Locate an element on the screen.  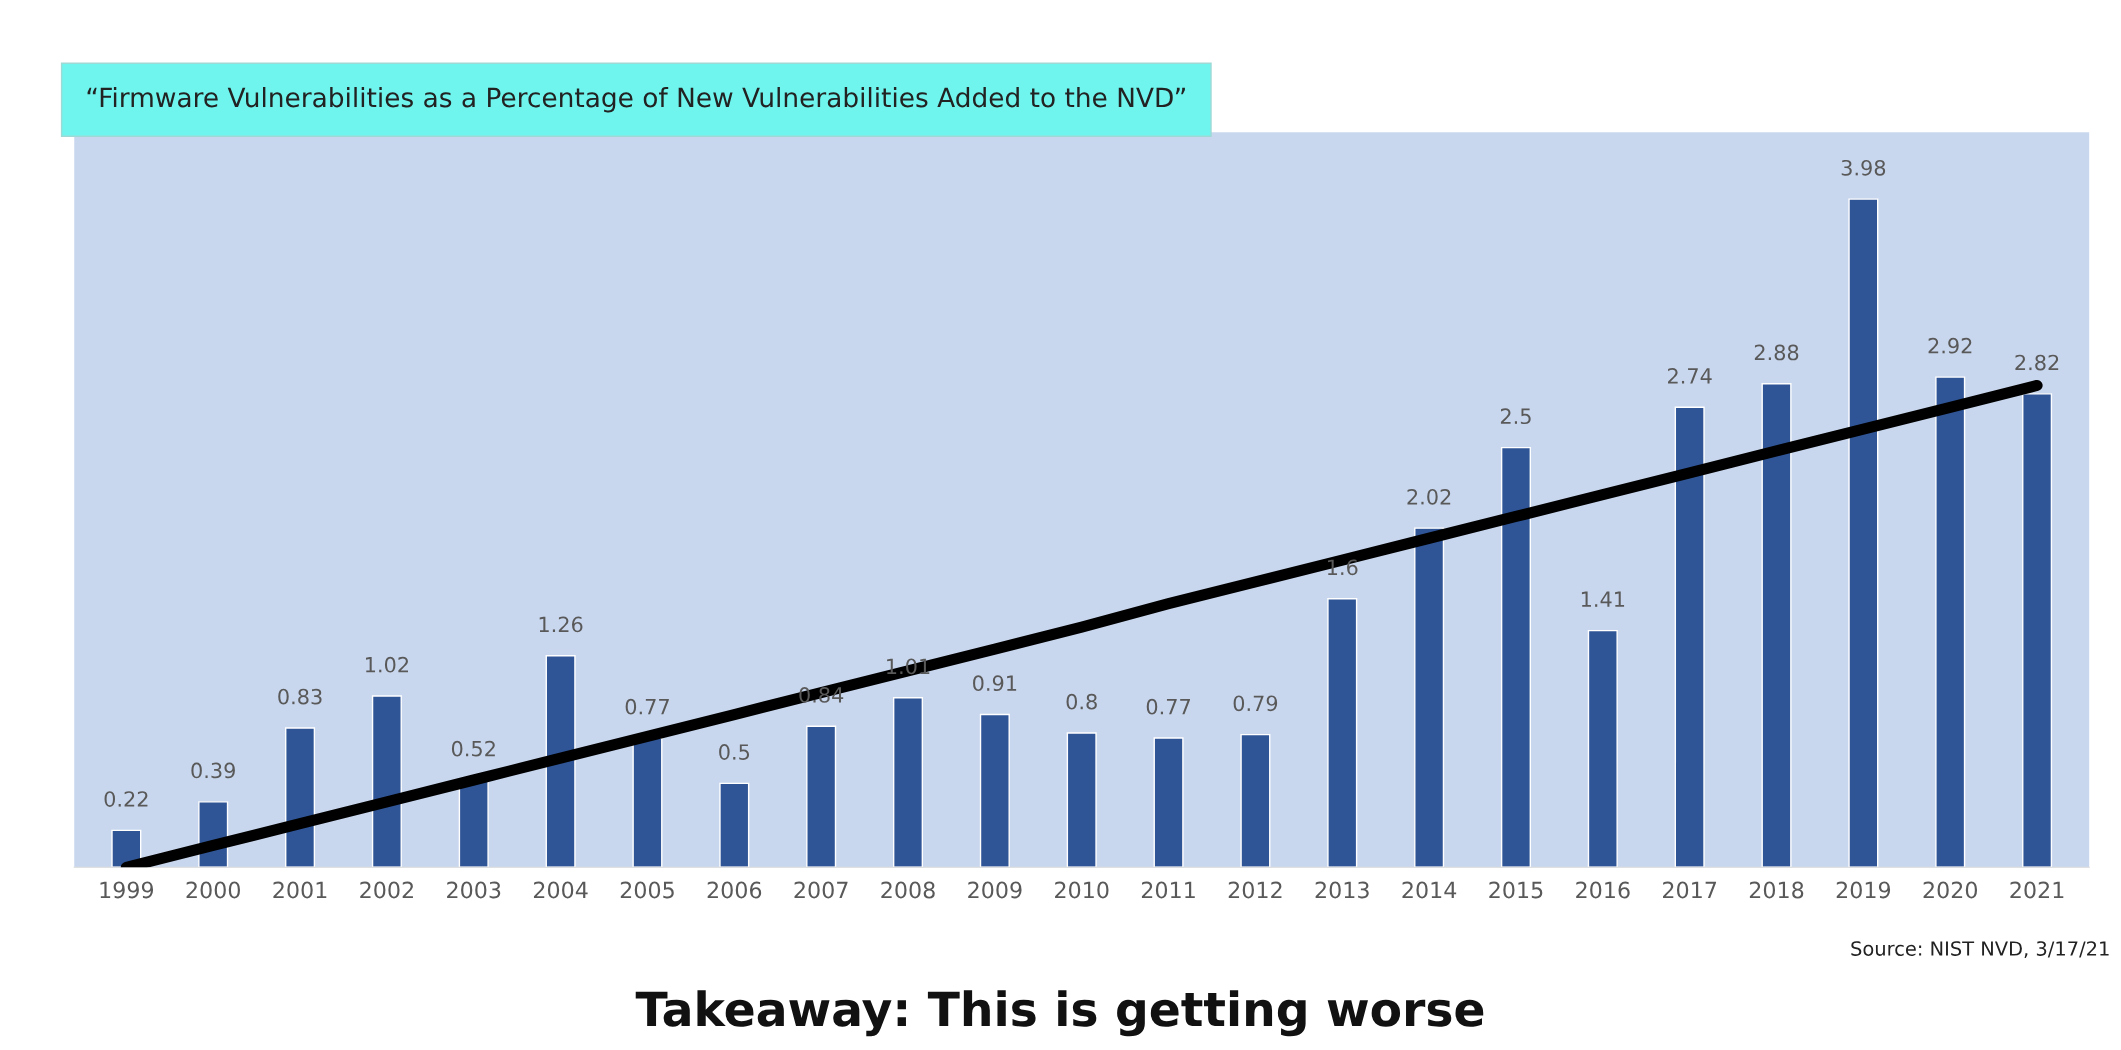
x-tick-label: 2014 is located at coordinates (1429, 890).